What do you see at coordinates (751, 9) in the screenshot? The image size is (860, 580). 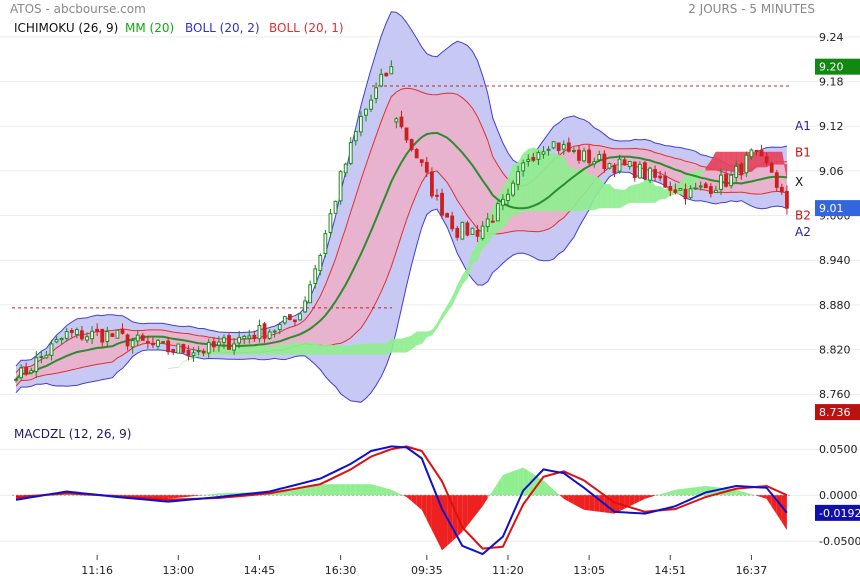 I see `chart-period: 2 JOURS - 5 MINUTES` at bounding box center [751, 9].